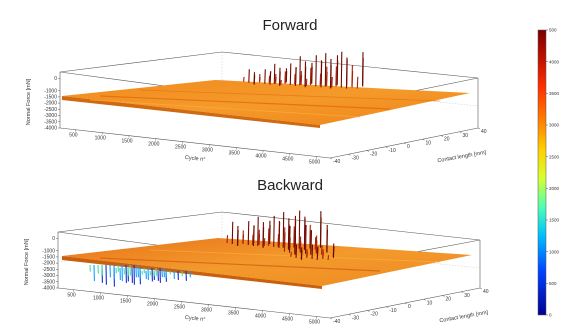 Image resolution: width=577 pixels, height=325 pixels. What do you see at coordinates (392, 311) in the screenshot?
I see `y-tick-label: -10` at bounding box center [392, 311].